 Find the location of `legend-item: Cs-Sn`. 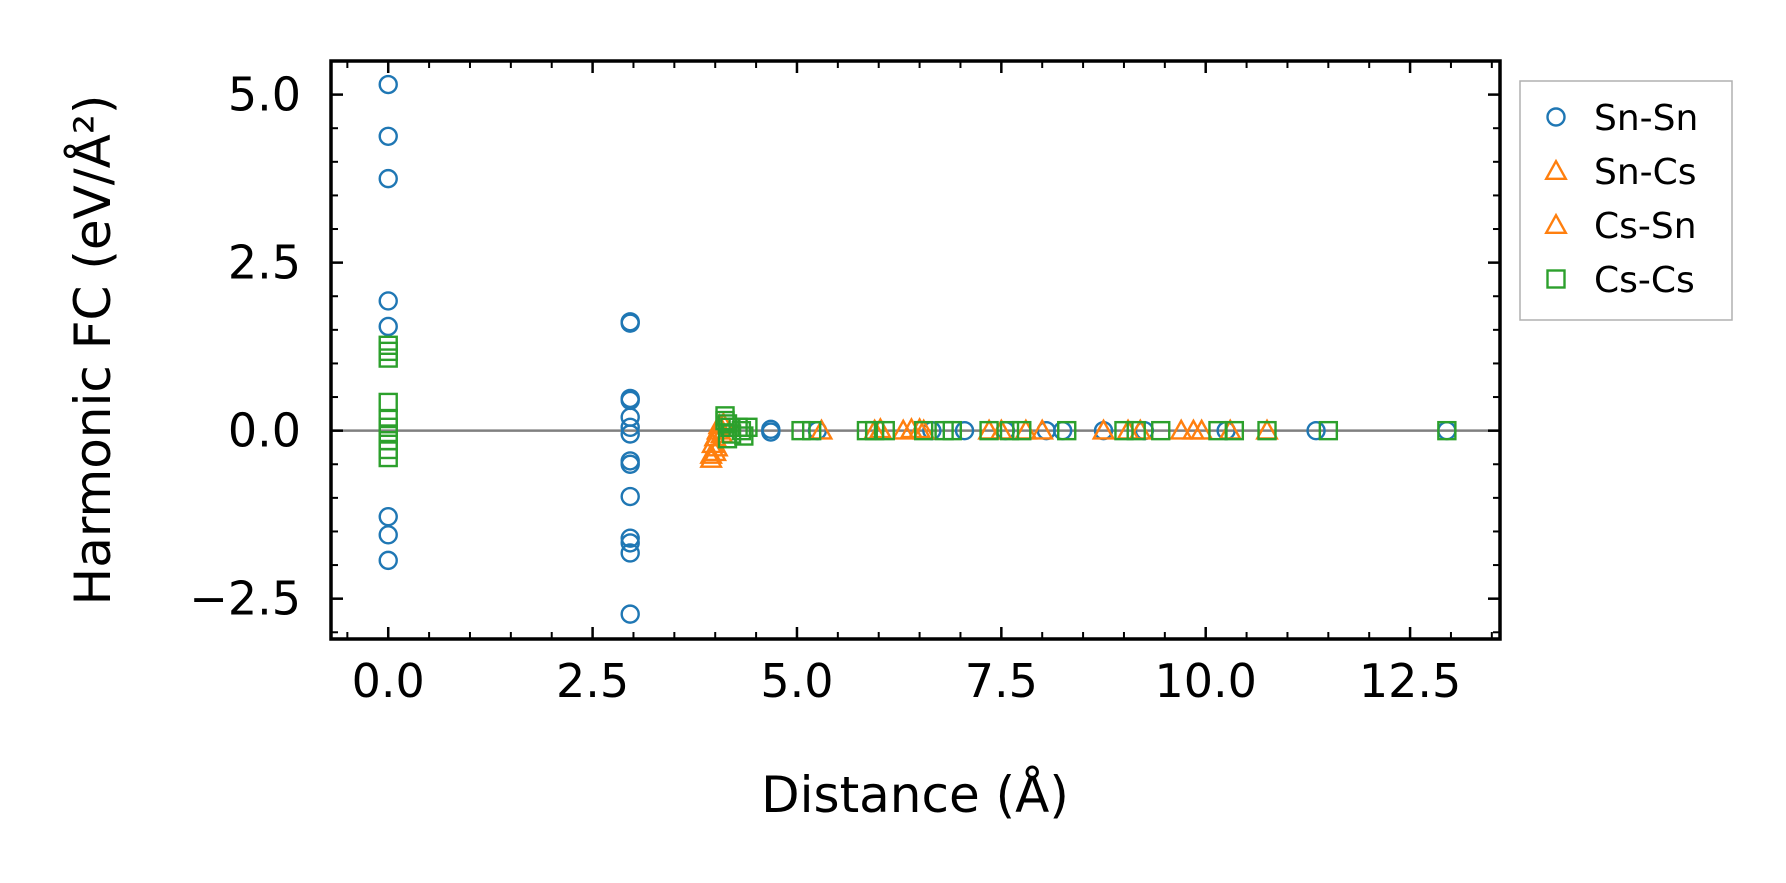

legend-item: Cs-Sn is located at coordinates (1620, 226).